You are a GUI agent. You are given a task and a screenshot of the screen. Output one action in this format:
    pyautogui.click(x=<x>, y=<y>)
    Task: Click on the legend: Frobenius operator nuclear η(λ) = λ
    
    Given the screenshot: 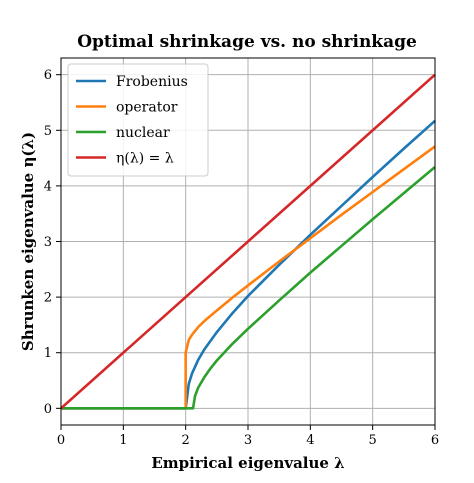 What is the action you would take?
    pyautogui.click(x=138, y=120)
    